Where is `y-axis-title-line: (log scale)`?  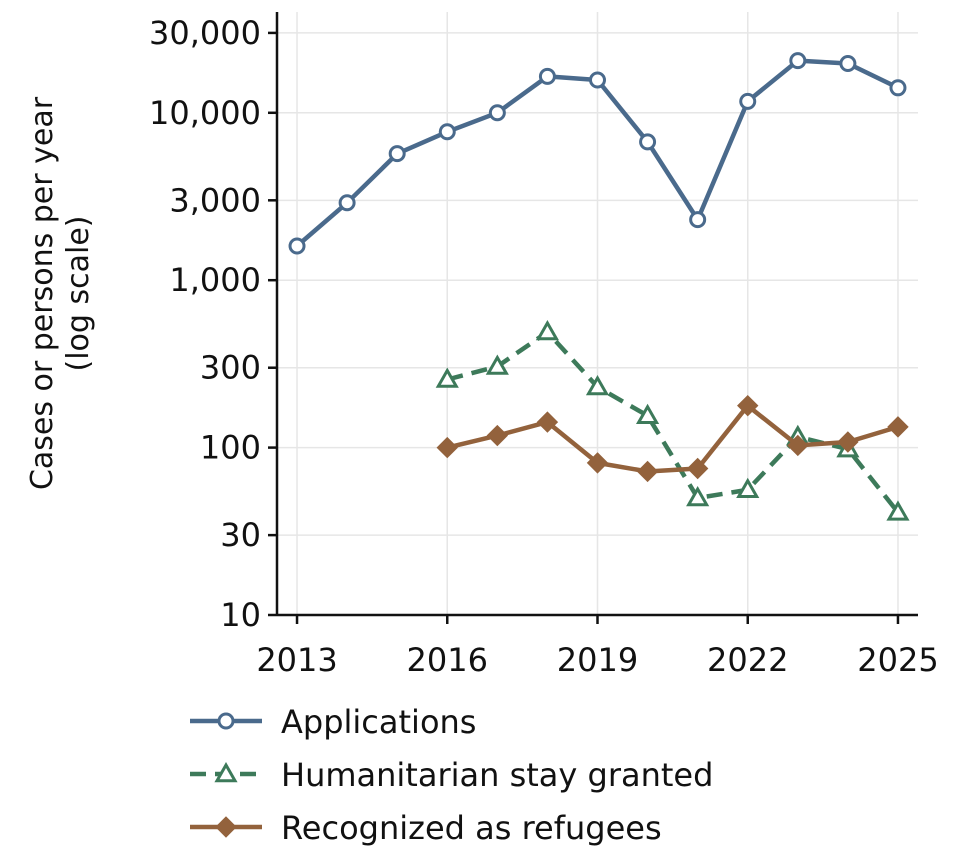
y-axis-title-line: (log scale) is located at coordinates (78, 294).